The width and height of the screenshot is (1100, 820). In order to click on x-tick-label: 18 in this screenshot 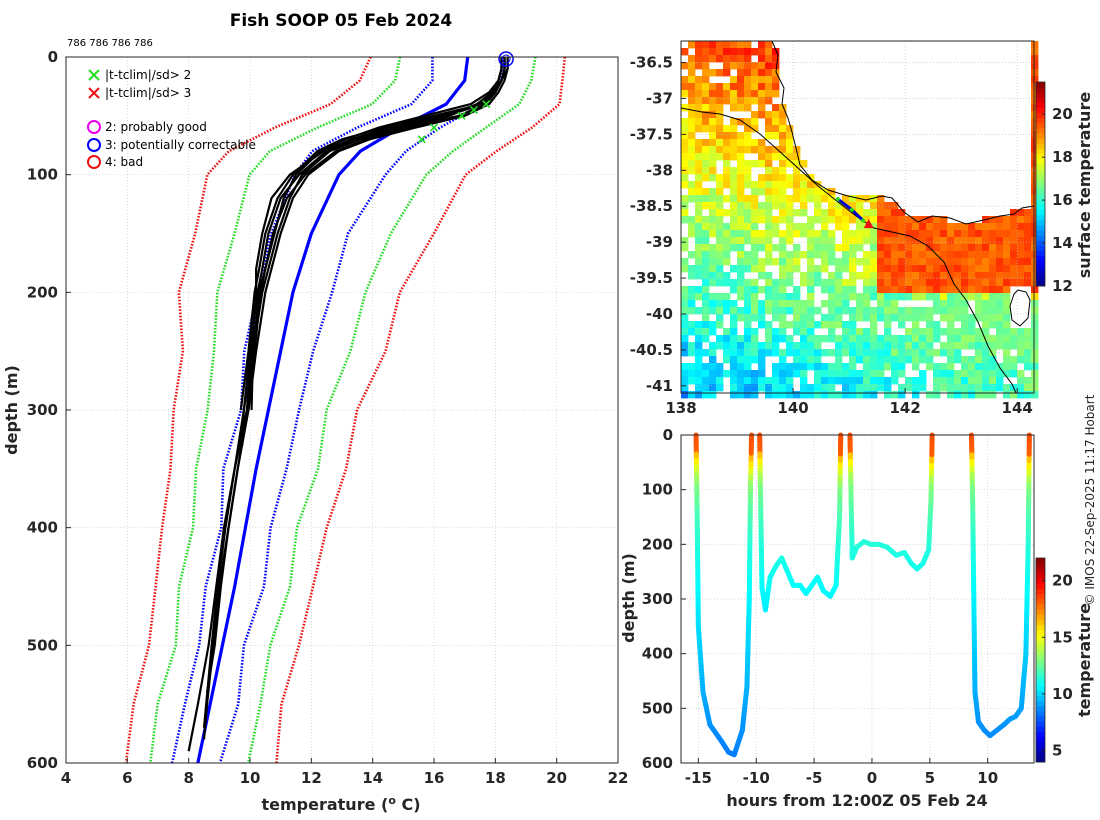, I will do `click(495, 778)`.